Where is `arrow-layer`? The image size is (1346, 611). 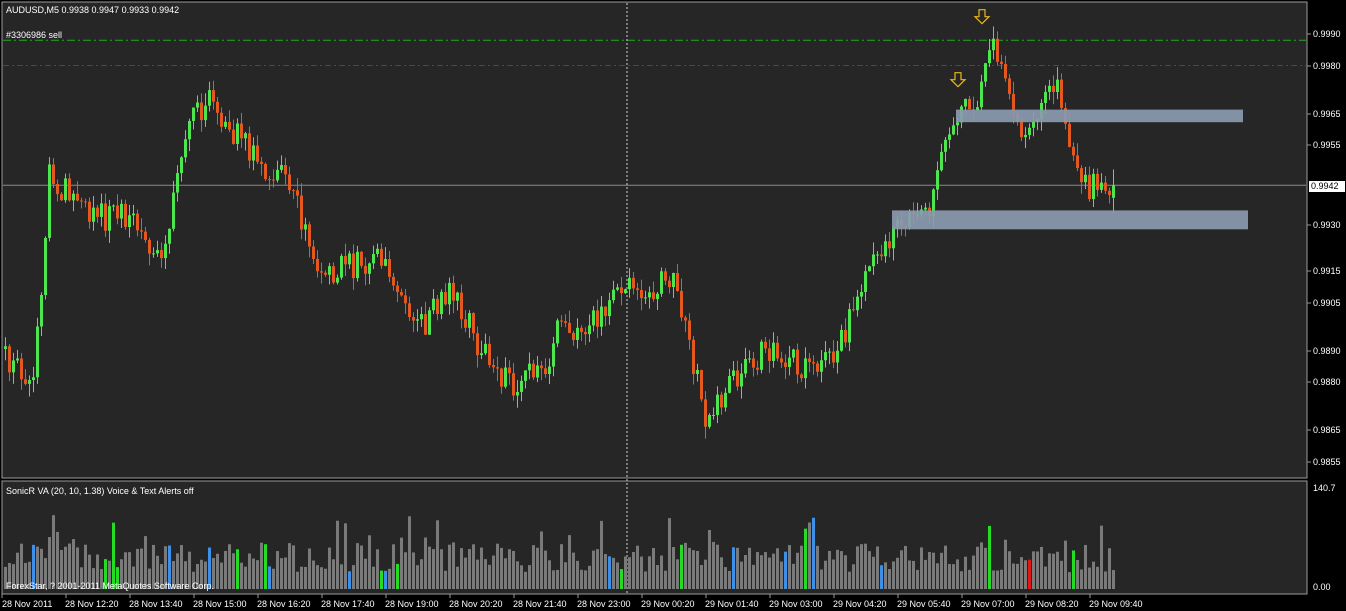 arrow-layer is located at coordinates (970, 48).